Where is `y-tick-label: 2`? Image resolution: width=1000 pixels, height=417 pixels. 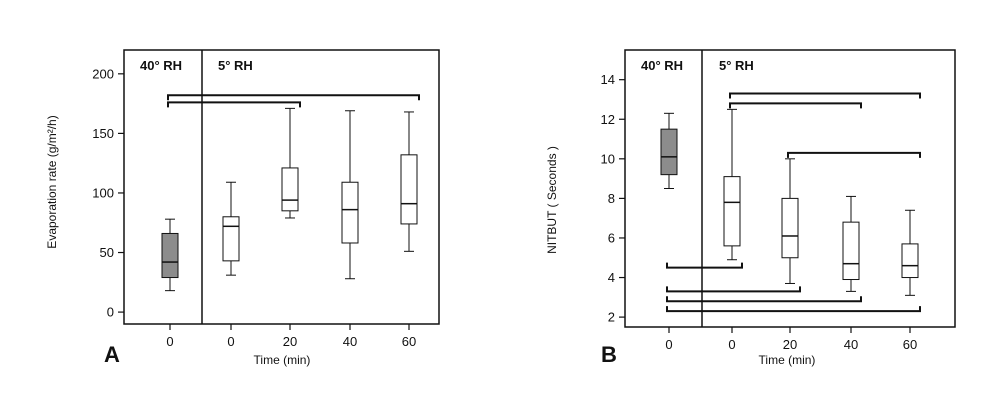
y-tick-label: 2 is located at coordinates (611, 317).